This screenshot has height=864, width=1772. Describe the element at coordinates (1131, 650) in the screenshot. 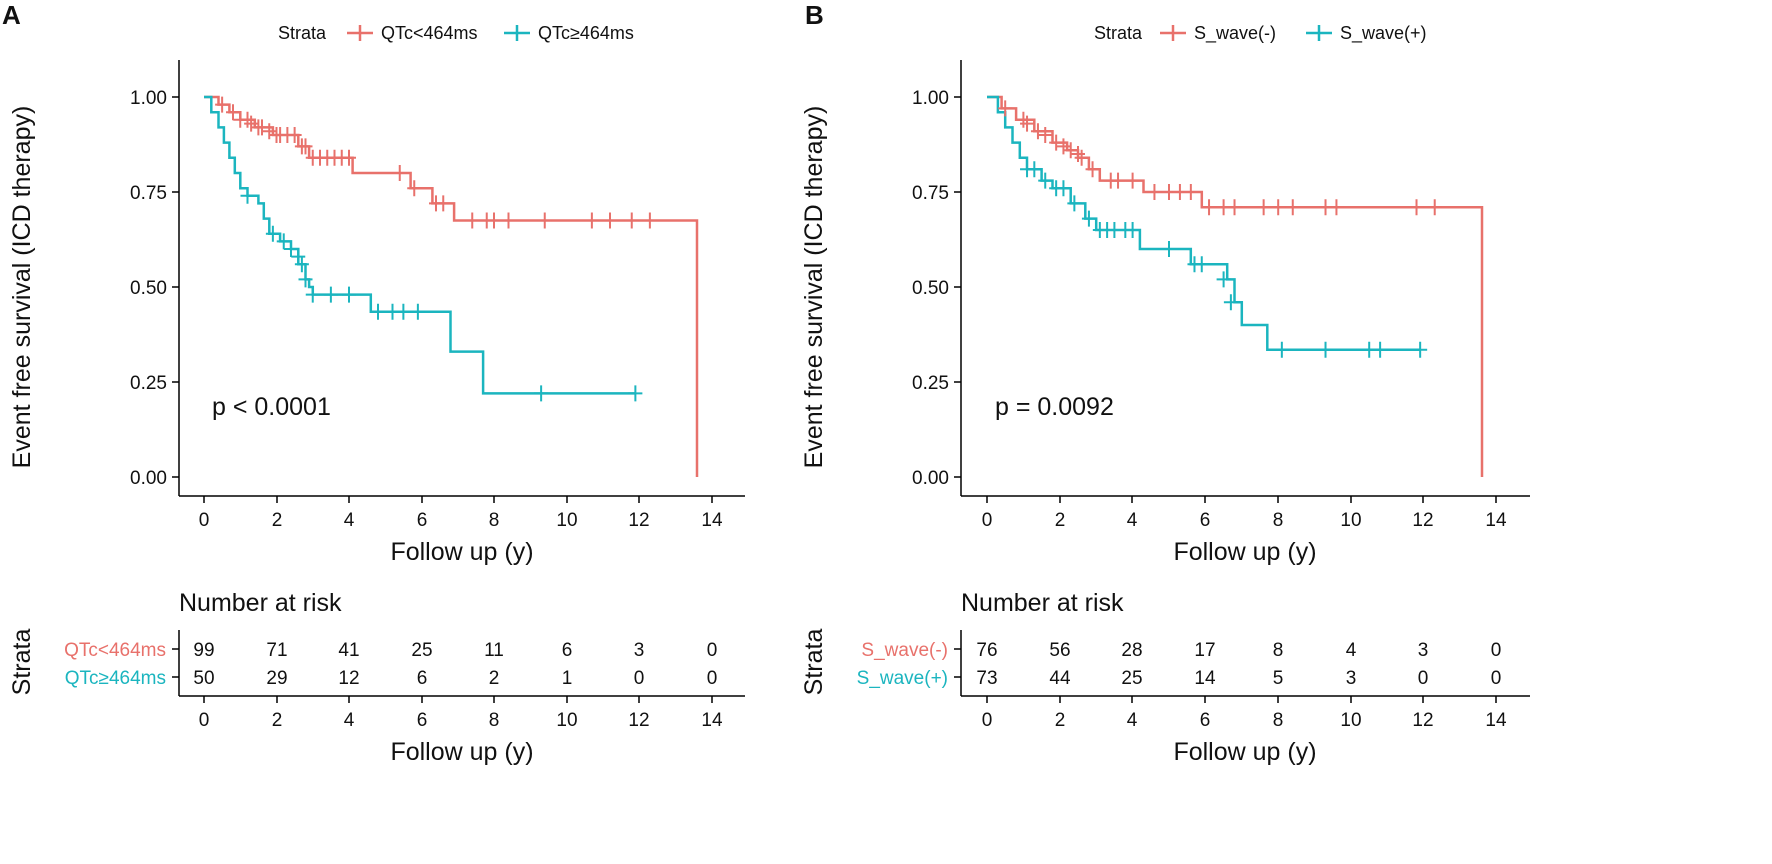

I see `panel-b-risk-1-2: 28` at that location.